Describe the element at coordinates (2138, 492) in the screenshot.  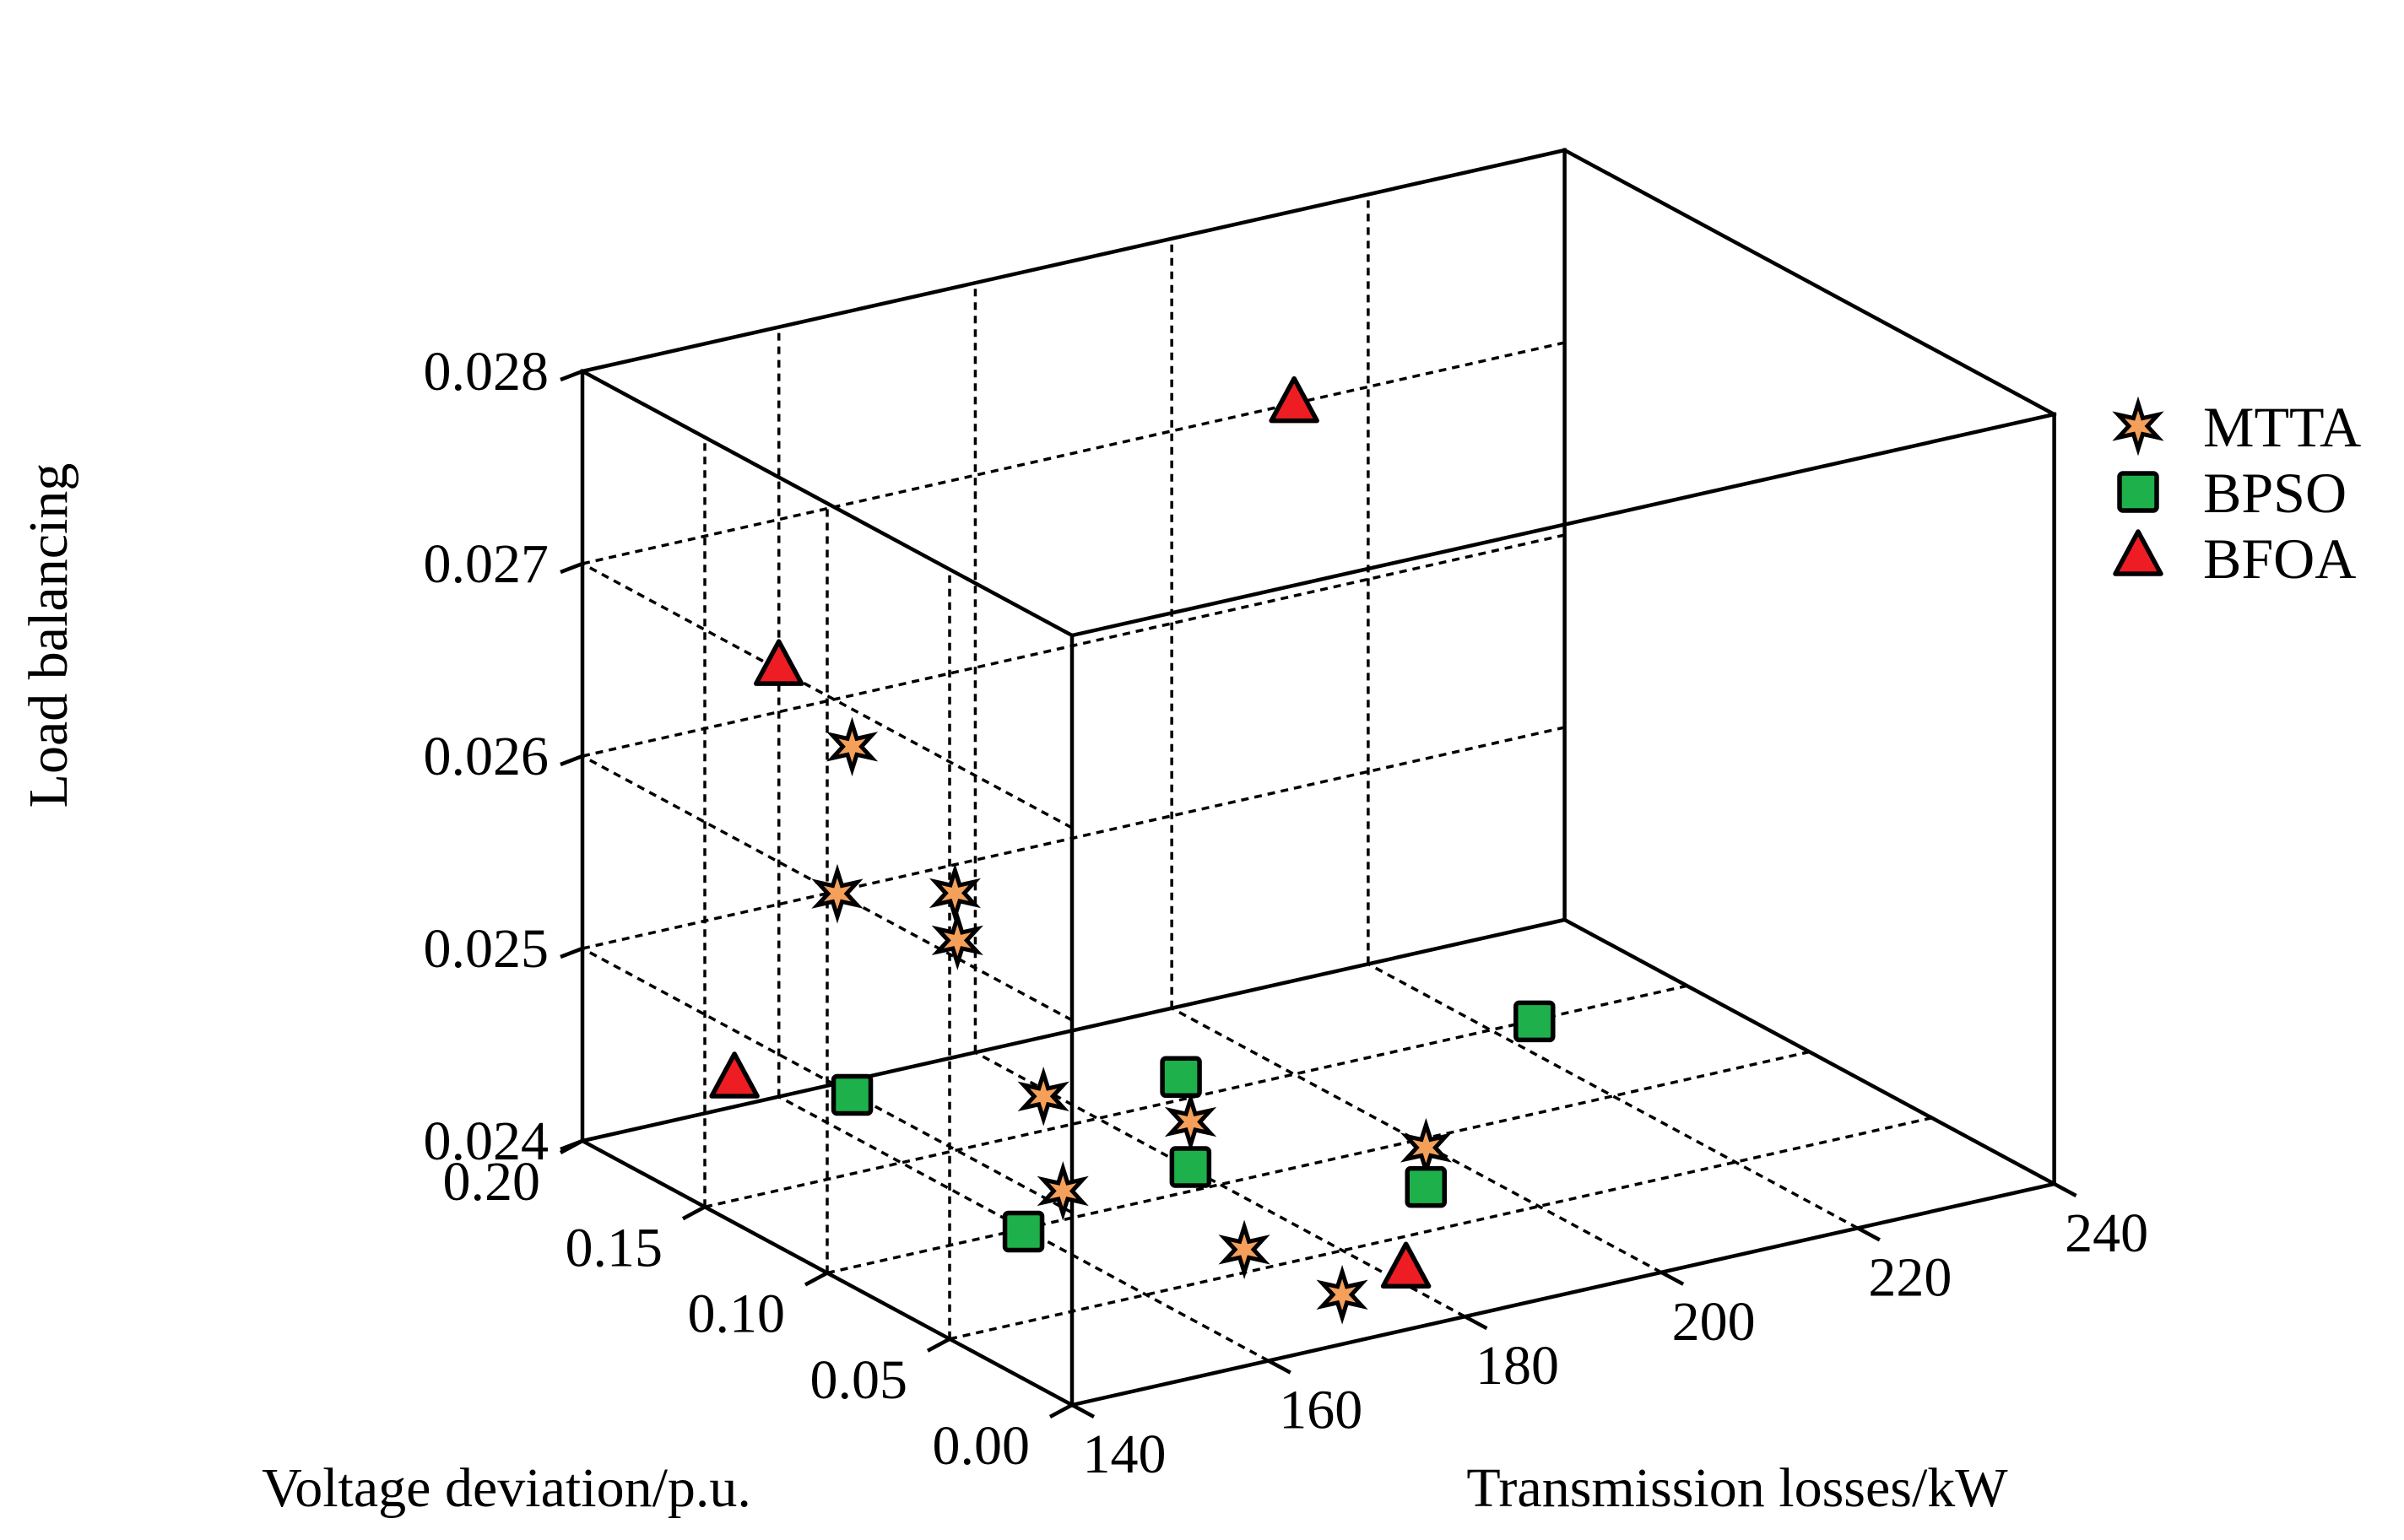
I see `legend-marker-bpso` at that location.